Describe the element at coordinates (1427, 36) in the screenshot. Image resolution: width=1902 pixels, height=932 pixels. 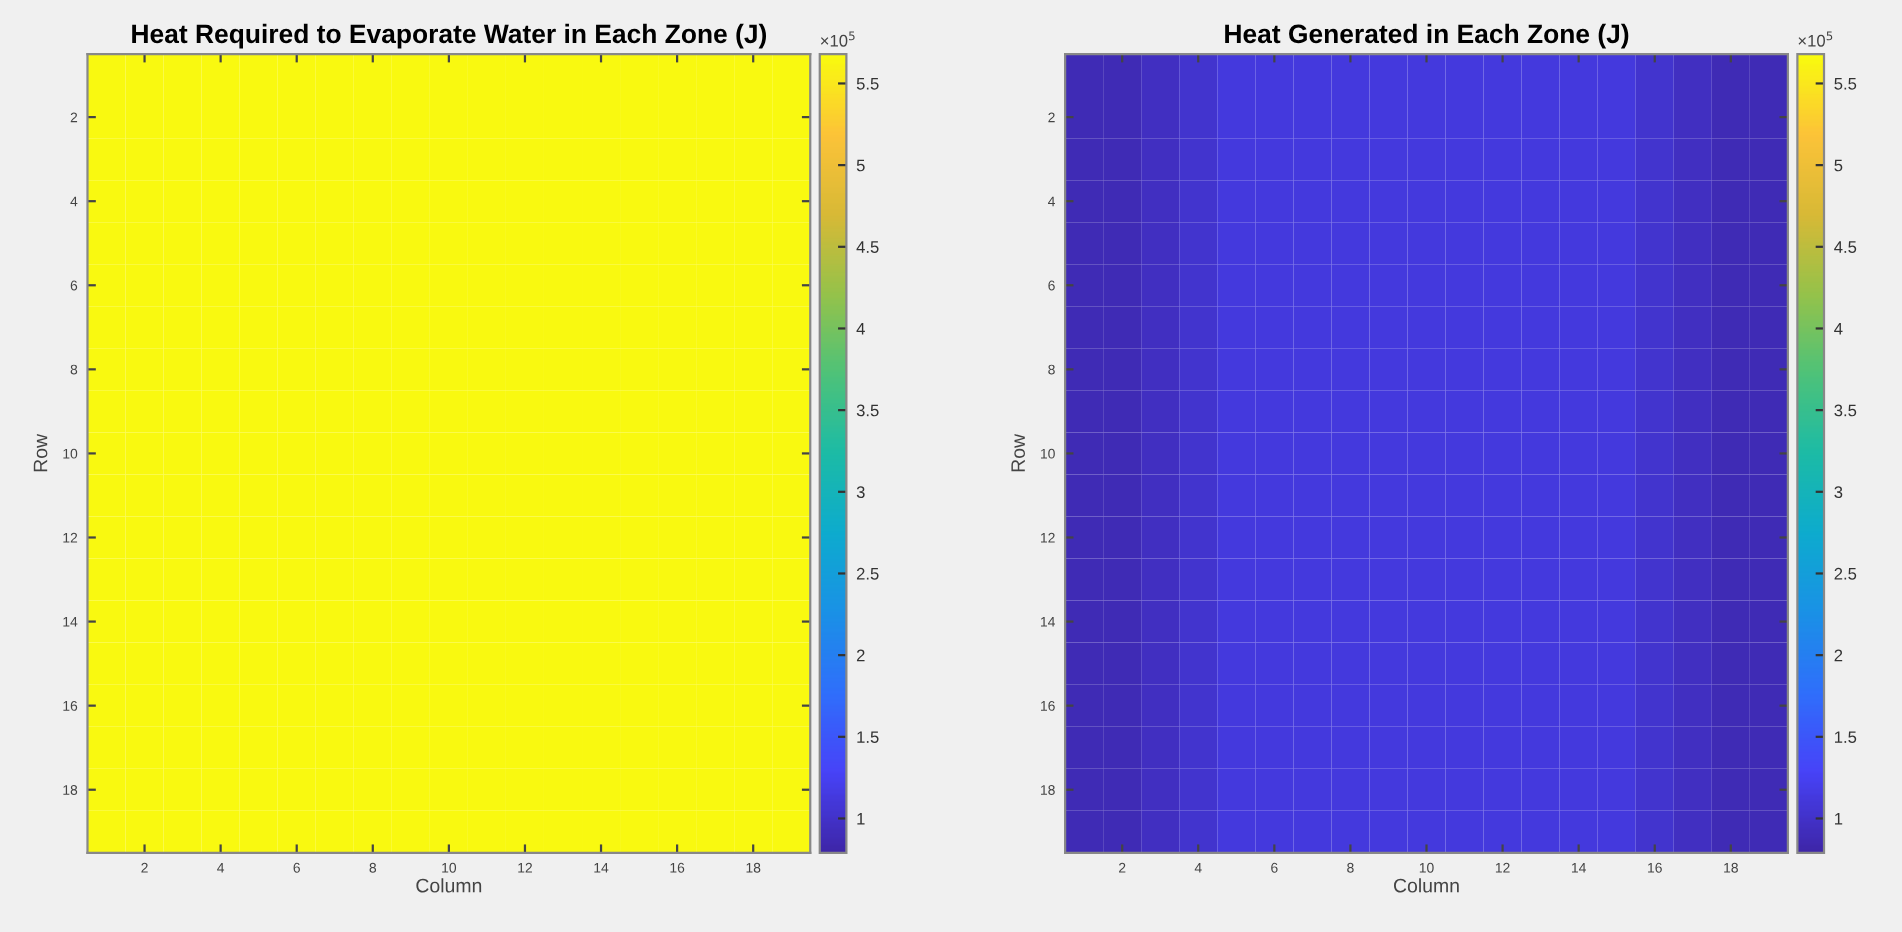
I see `chart-title: Heat Generated in Each Zone (J)` at that location.